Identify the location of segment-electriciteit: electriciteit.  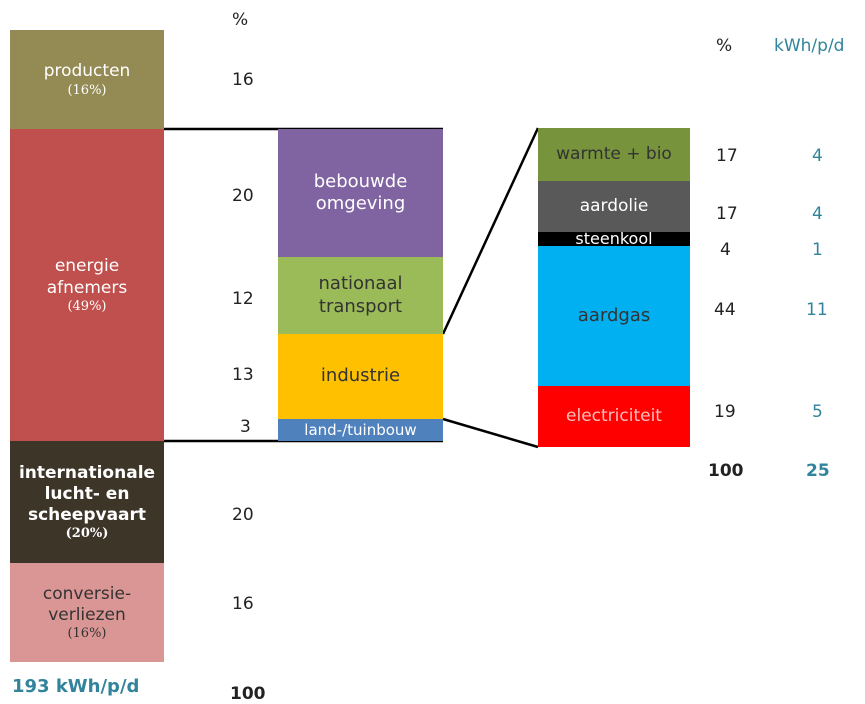
(614, 416).